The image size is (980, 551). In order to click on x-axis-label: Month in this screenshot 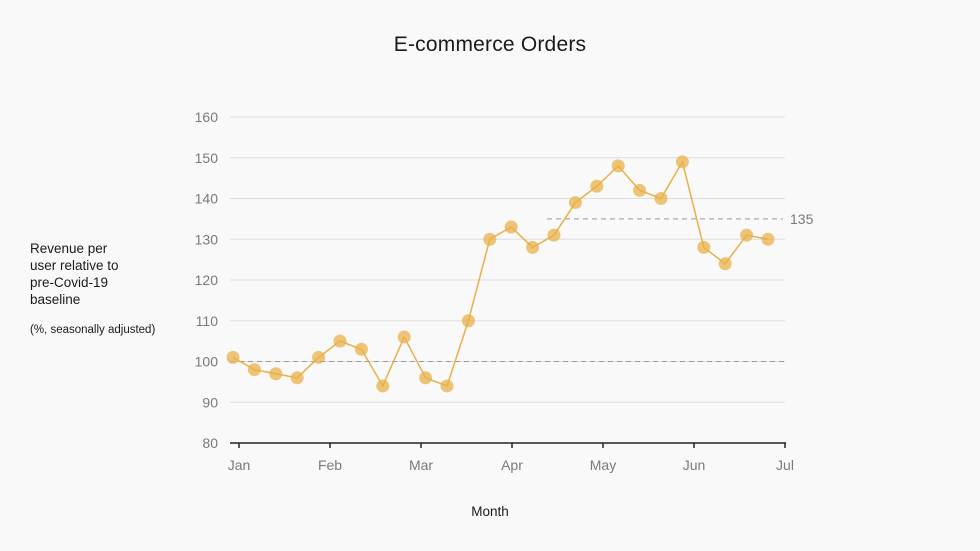, I will do `click(490, 511)`.